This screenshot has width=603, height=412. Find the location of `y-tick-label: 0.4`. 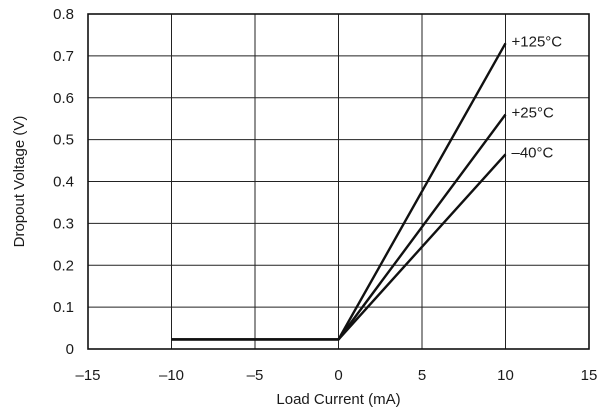

y-tick-label: 0.4 is located at coordinates (63, 182).